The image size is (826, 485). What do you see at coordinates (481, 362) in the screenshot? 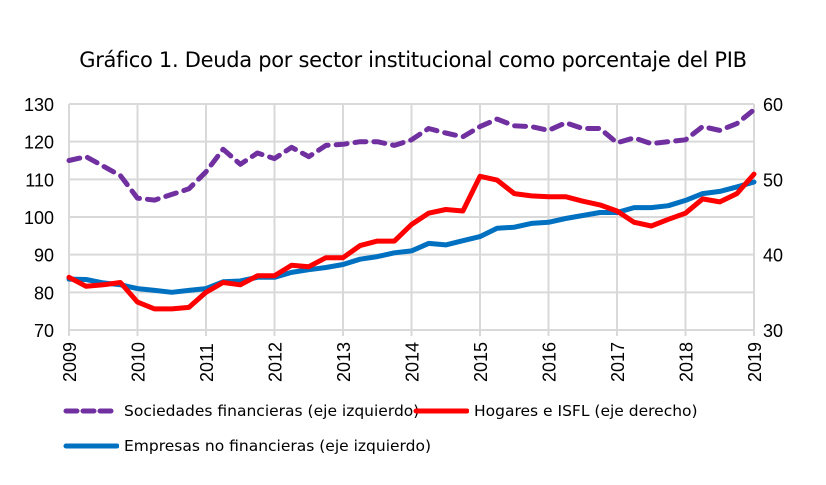
I see `x-tick-label: 2015` at bounding box center [481, 362].